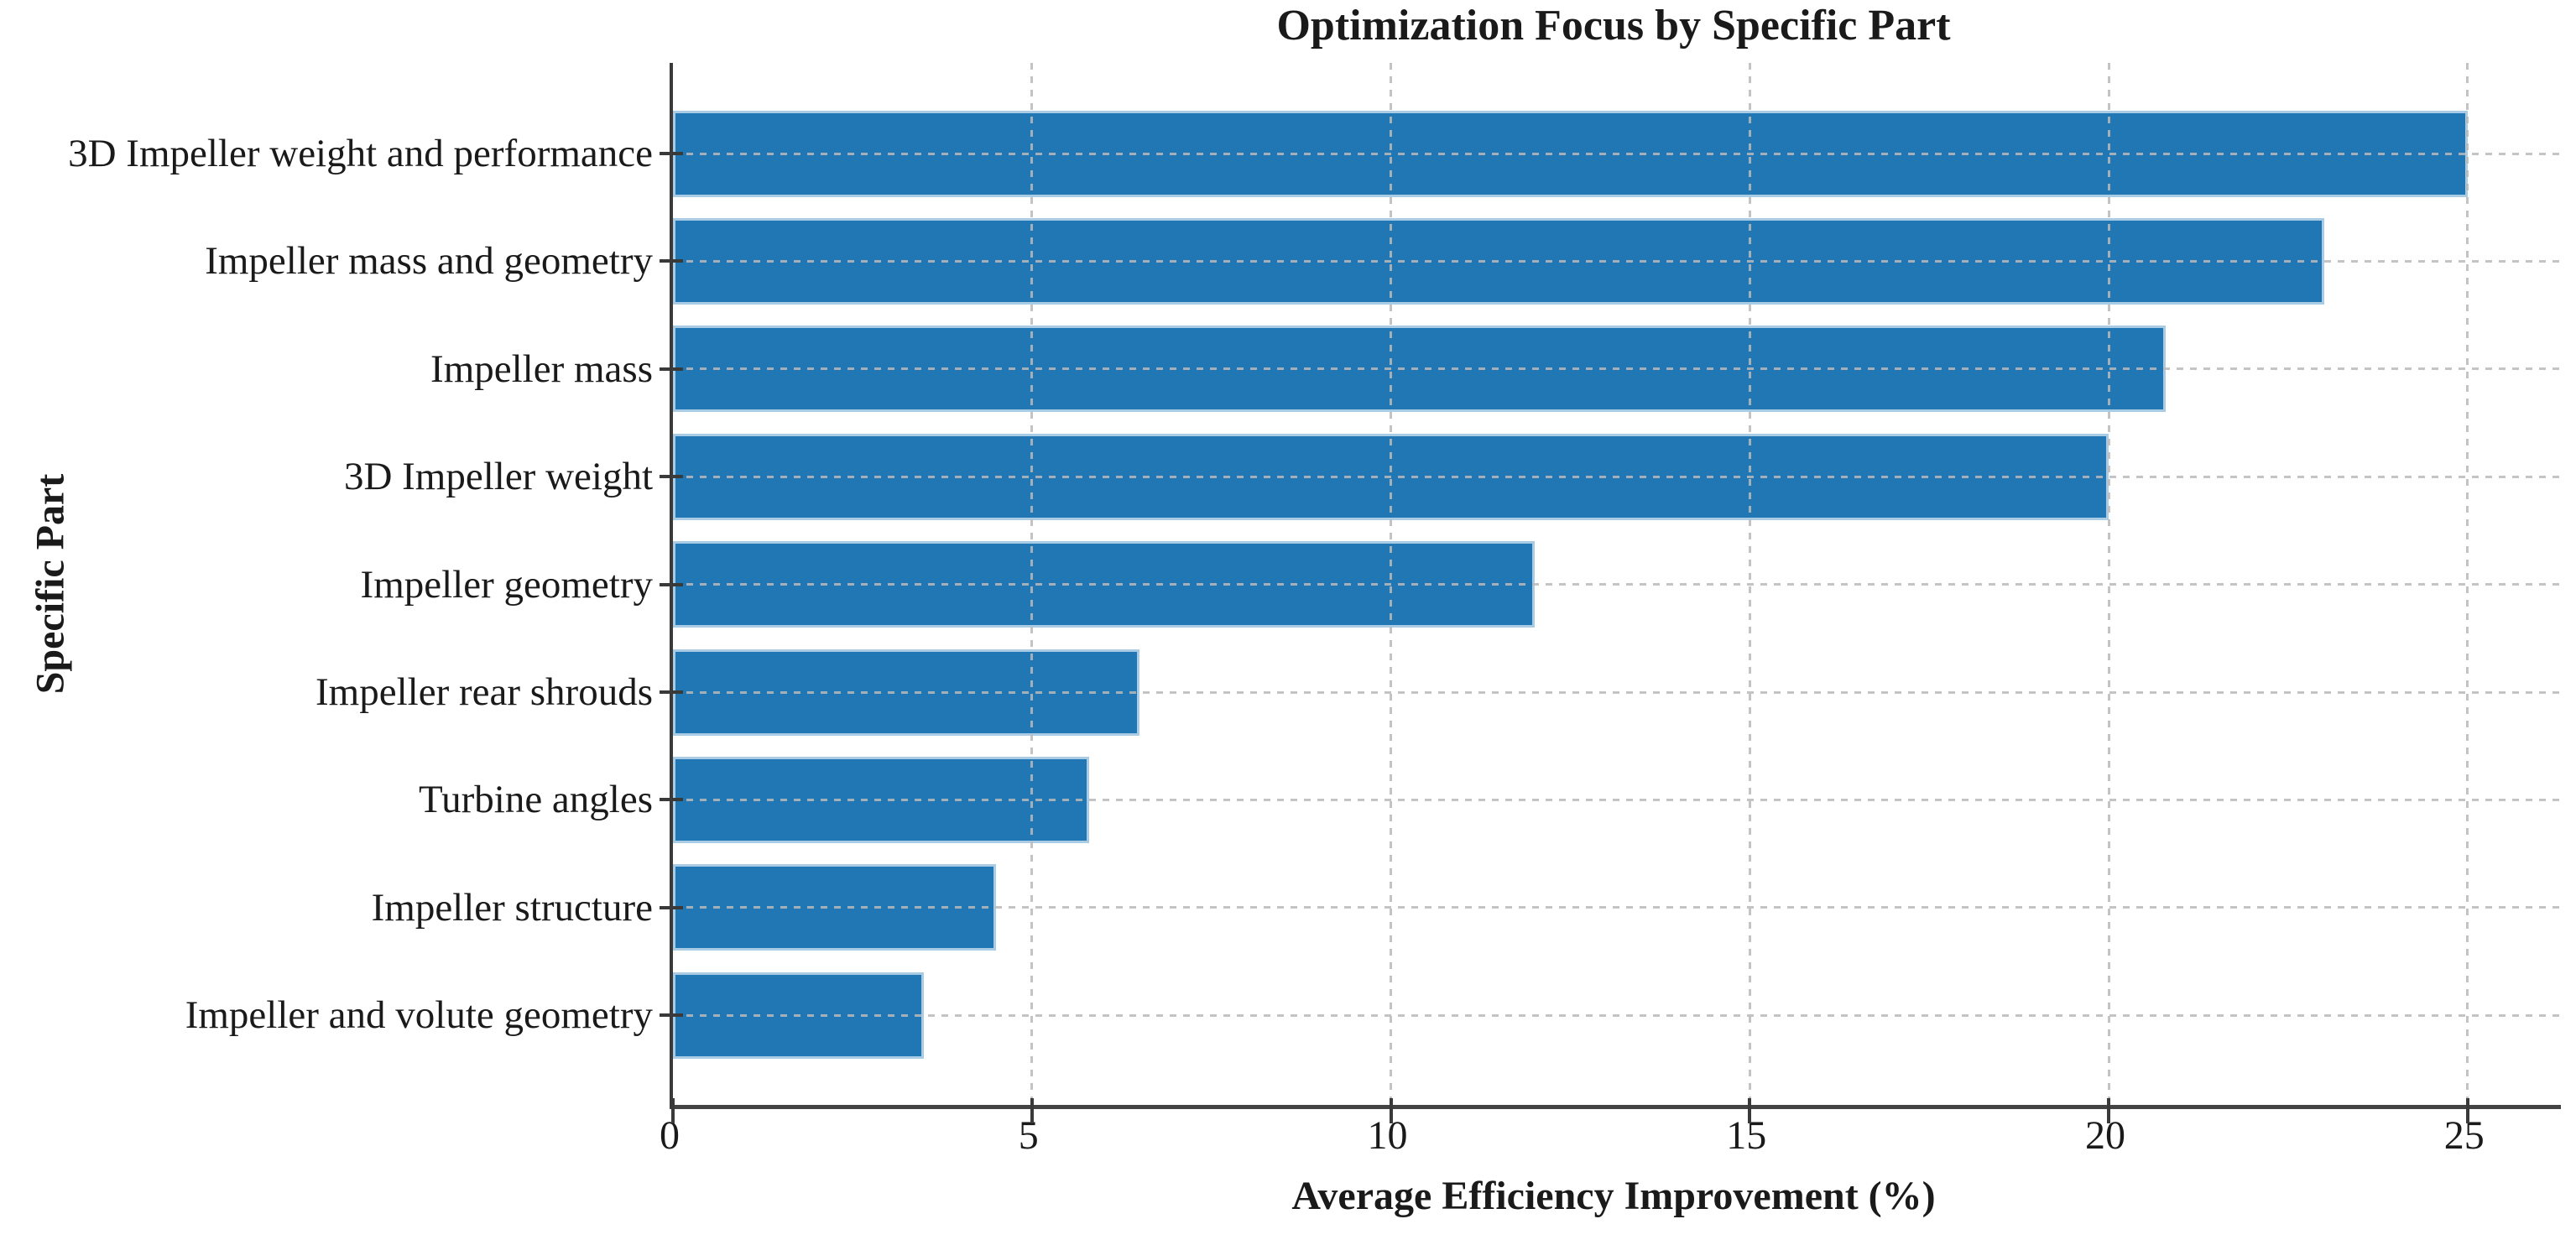  I want to click on x-tick-label: 25, so click(2464, 1135).